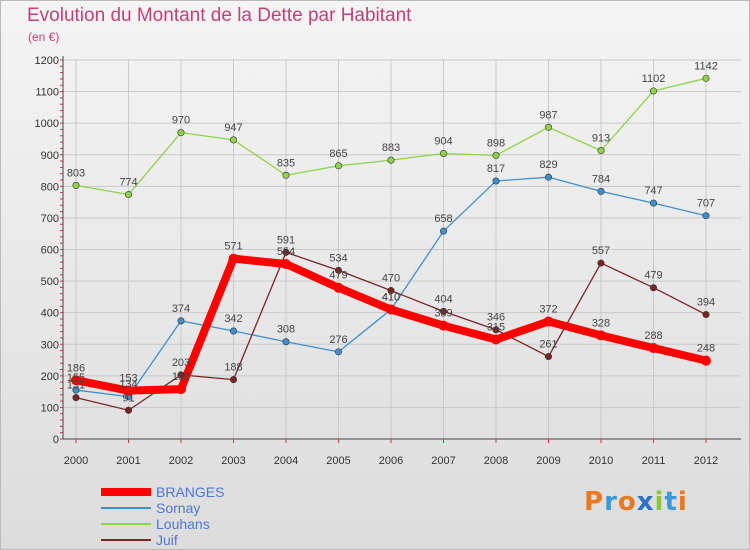  I want to click on data-label: 155, so click(76, 378).